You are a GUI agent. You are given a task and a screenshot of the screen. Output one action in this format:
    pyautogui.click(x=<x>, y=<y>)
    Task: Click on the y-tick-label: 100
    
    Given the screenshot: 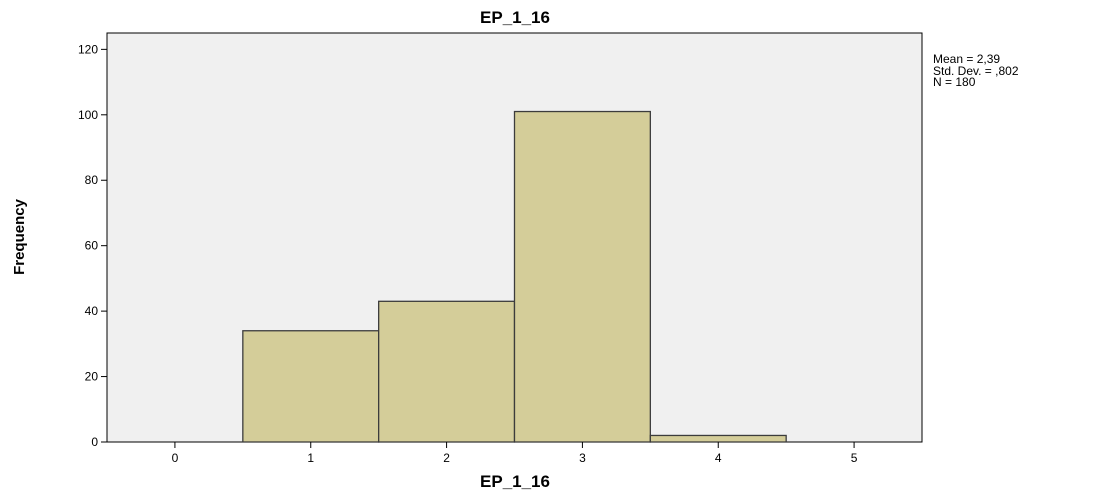 What is the action you would take?
    pyautogui.click(x=88, y=115)
    